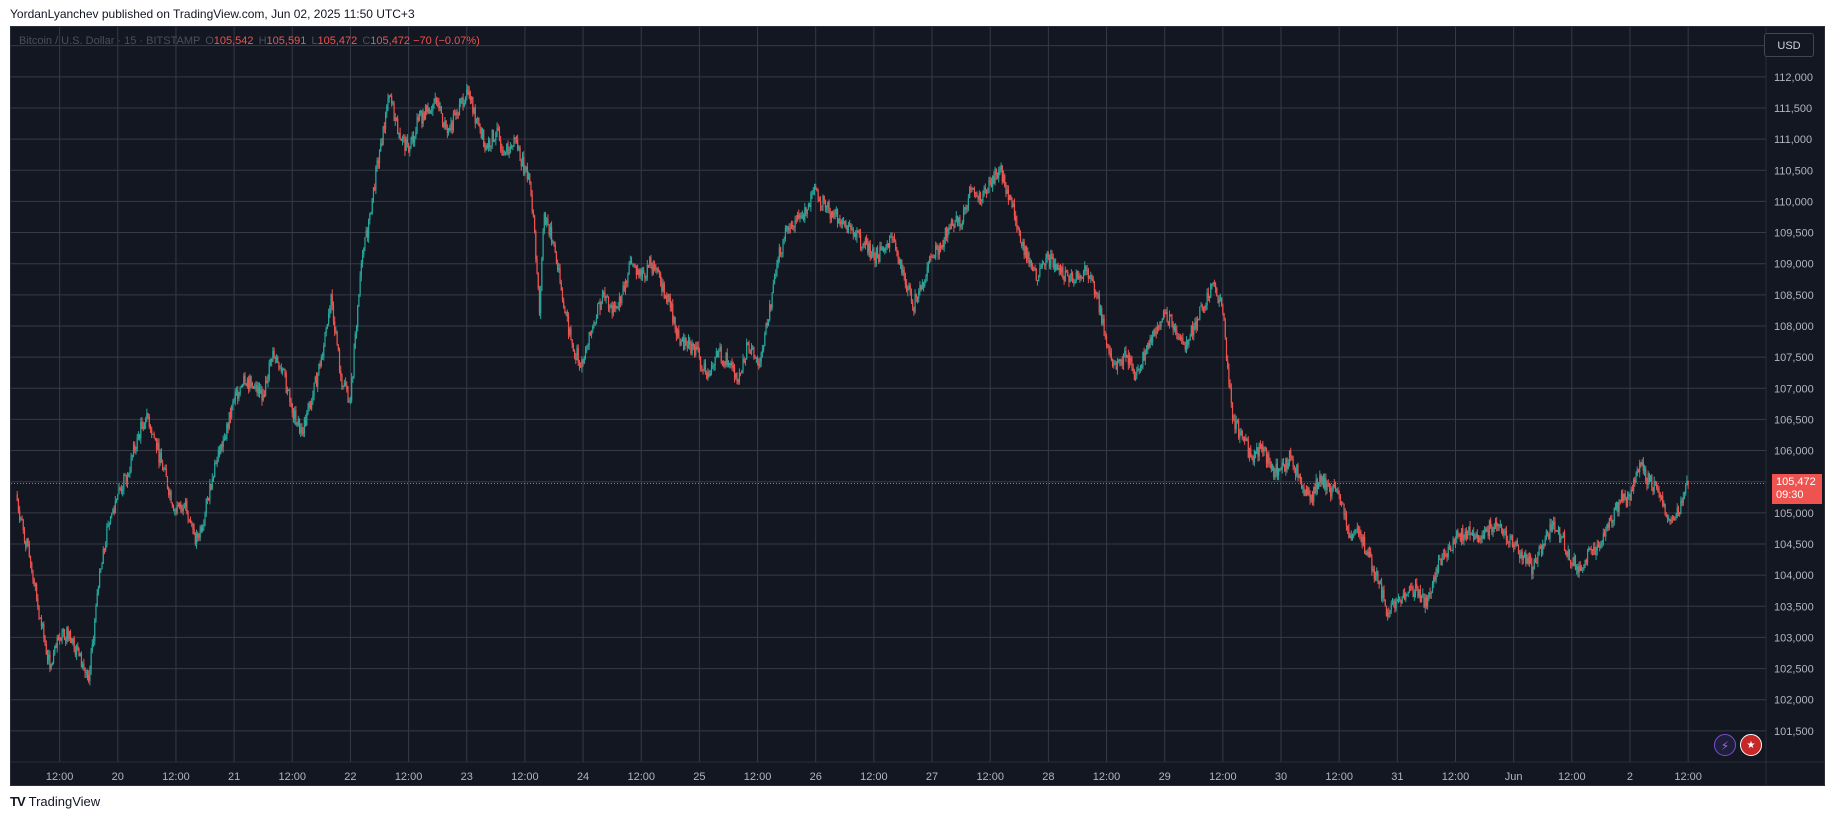 The width and height of the screenshot is (1835, 820). What do you see at coordinates (1751, 745) in the screenshot?
I see `us-flag-icon: ★` at bounding box center [1751, 745].